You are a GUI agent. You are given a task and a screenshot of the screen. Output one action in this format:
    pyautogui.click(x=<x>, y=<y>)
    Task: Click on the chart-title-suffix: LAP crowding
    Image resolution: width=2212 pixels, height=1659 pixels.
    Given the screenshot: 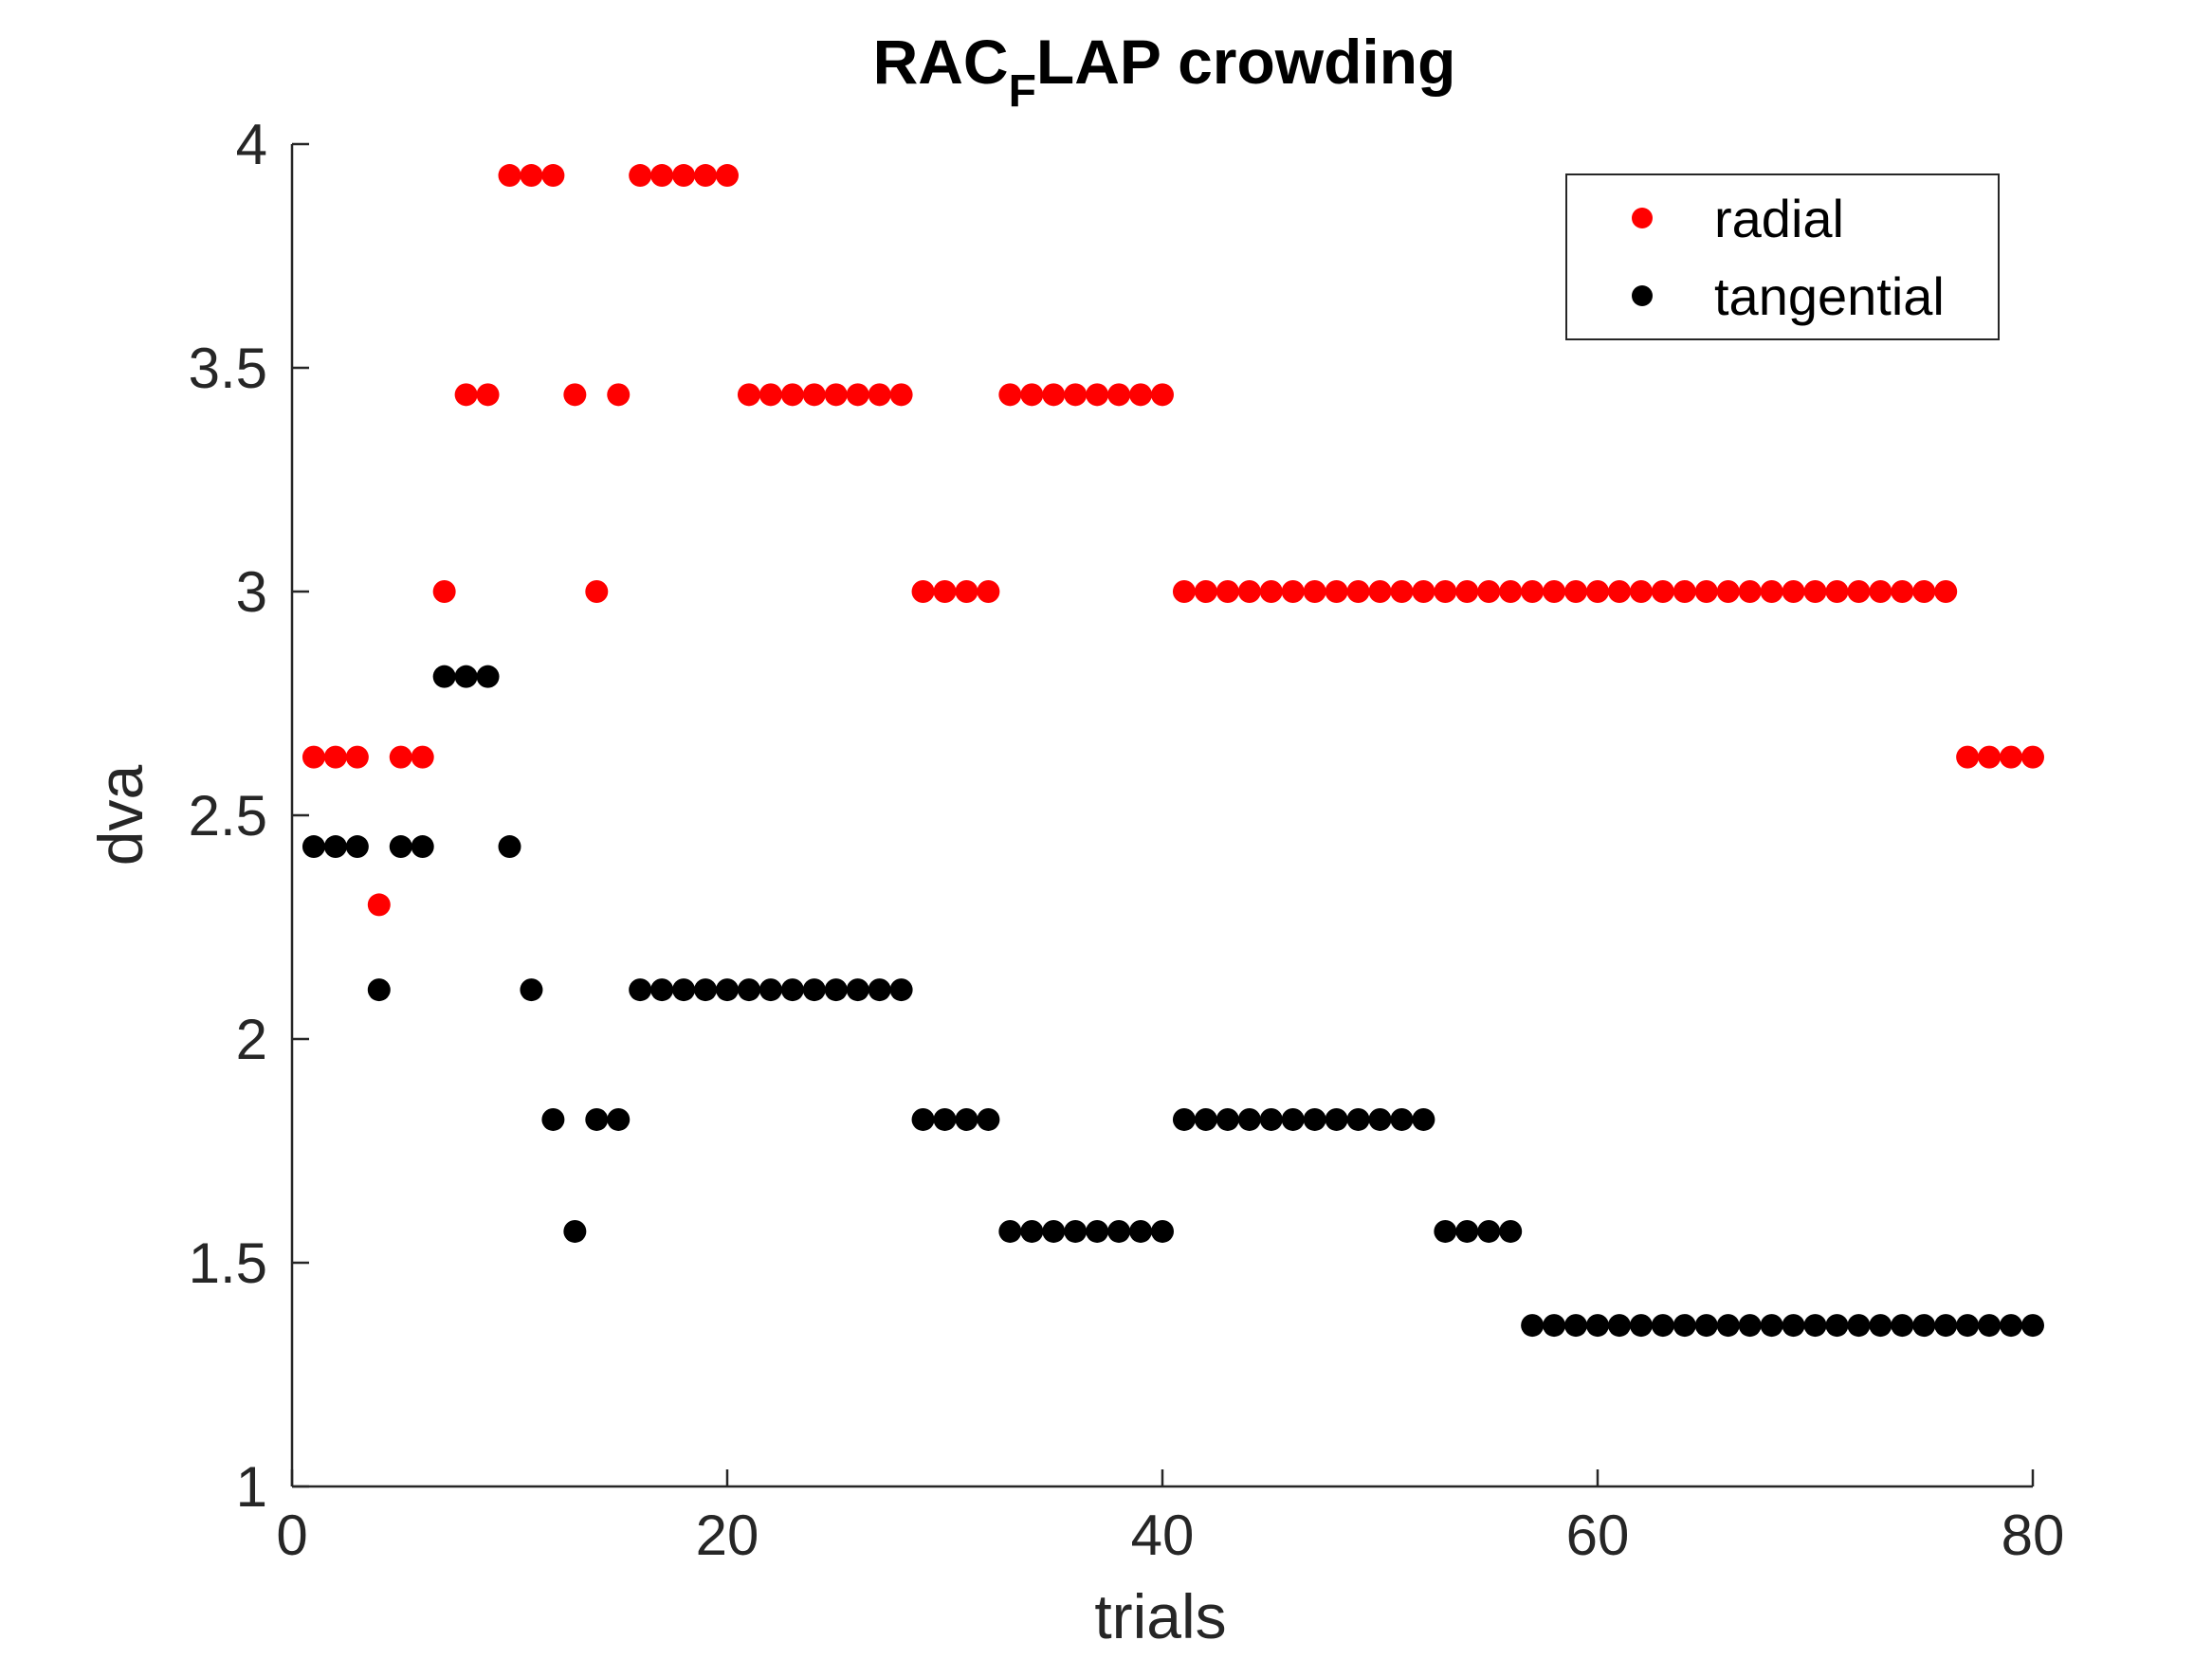 What is the action you would take?
    pyautogui.click(x=1245, y=62)
    